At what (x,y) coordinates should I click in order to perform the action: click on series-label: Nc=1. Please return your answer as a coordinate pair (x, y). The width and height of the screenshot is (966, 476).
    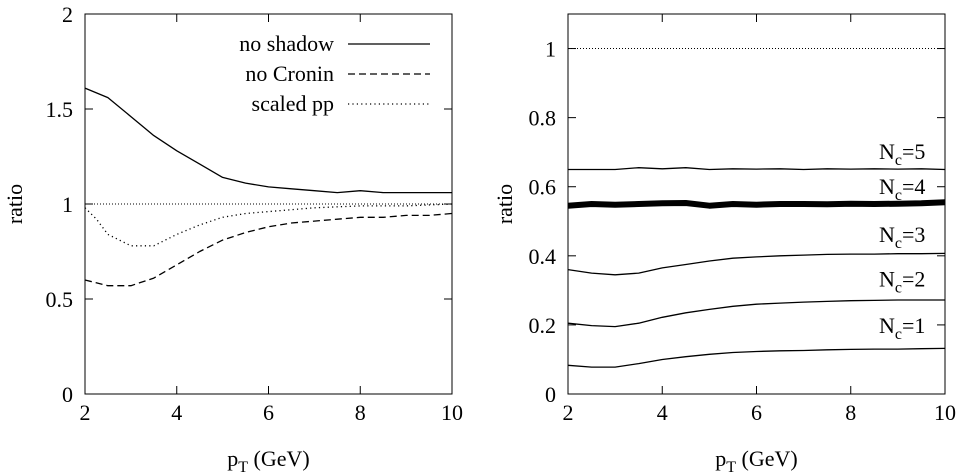
    Looking at the image, I should click on (902, 328).